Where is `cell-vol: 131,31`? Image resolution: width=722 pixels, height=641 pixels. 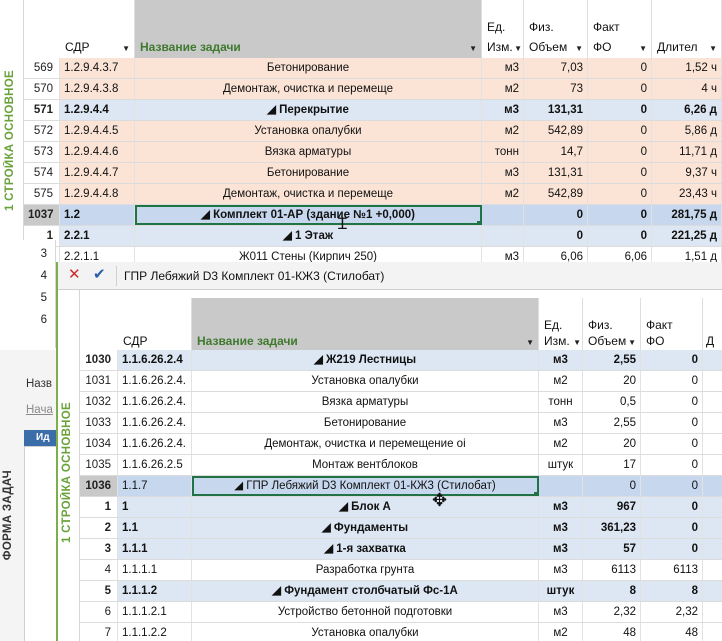 cell-vol: 131,31 is located at coordinates (556, 173).